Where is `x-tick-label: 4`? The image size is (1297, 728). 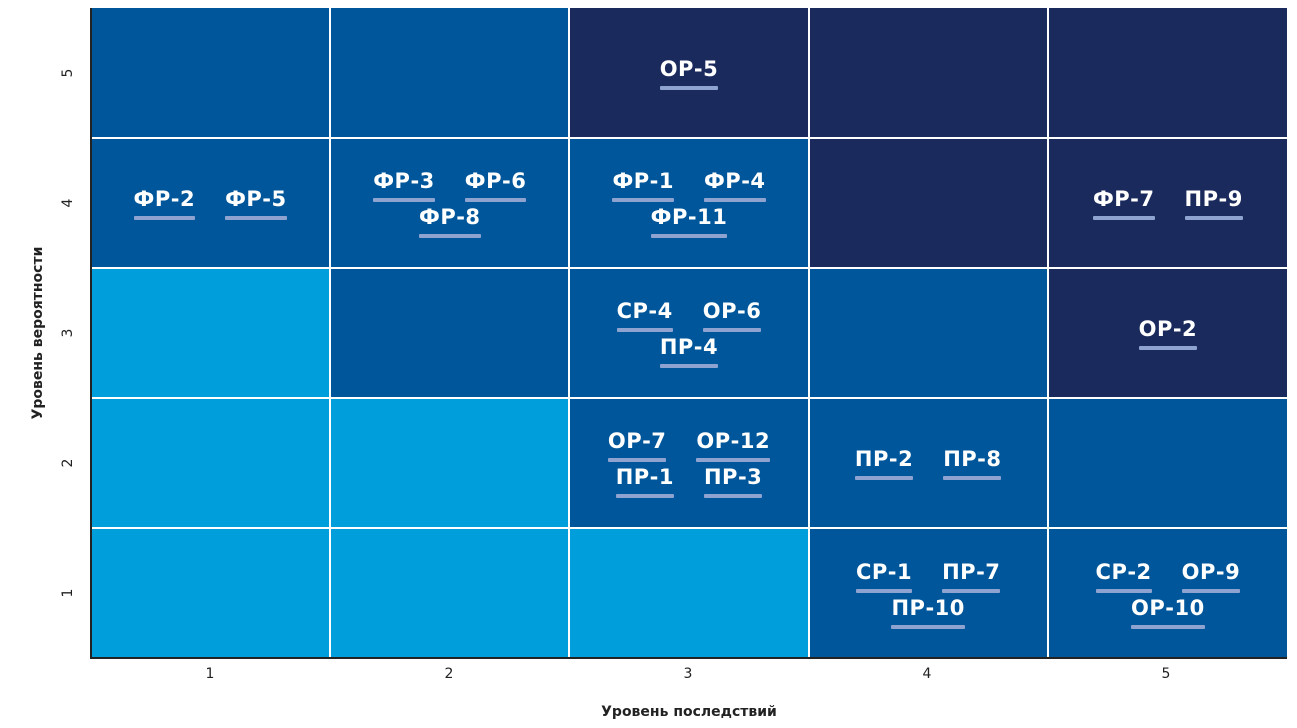
x-tick-label: 4 is located at coordinates (927, 674).